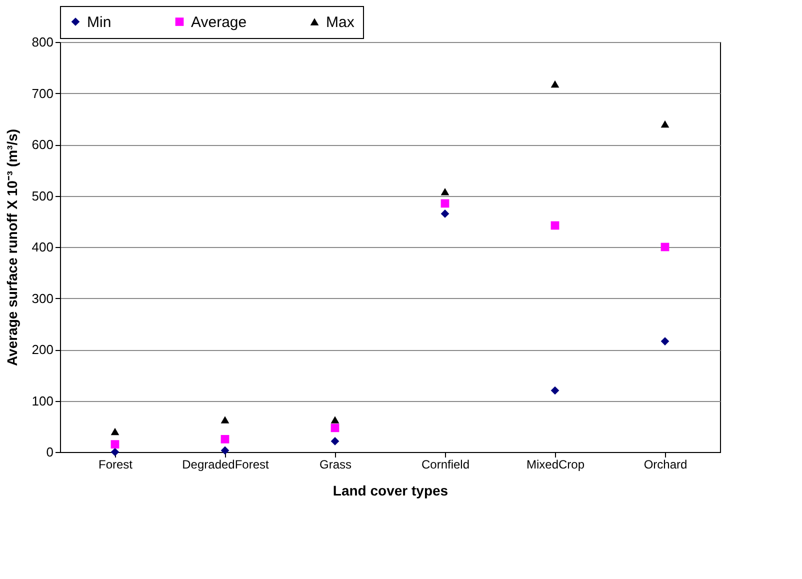  What do you see at coordinates (390, 490) in the screenshot?
I see `x-axis-title: Land cover types` at bounding box center [390, 490].